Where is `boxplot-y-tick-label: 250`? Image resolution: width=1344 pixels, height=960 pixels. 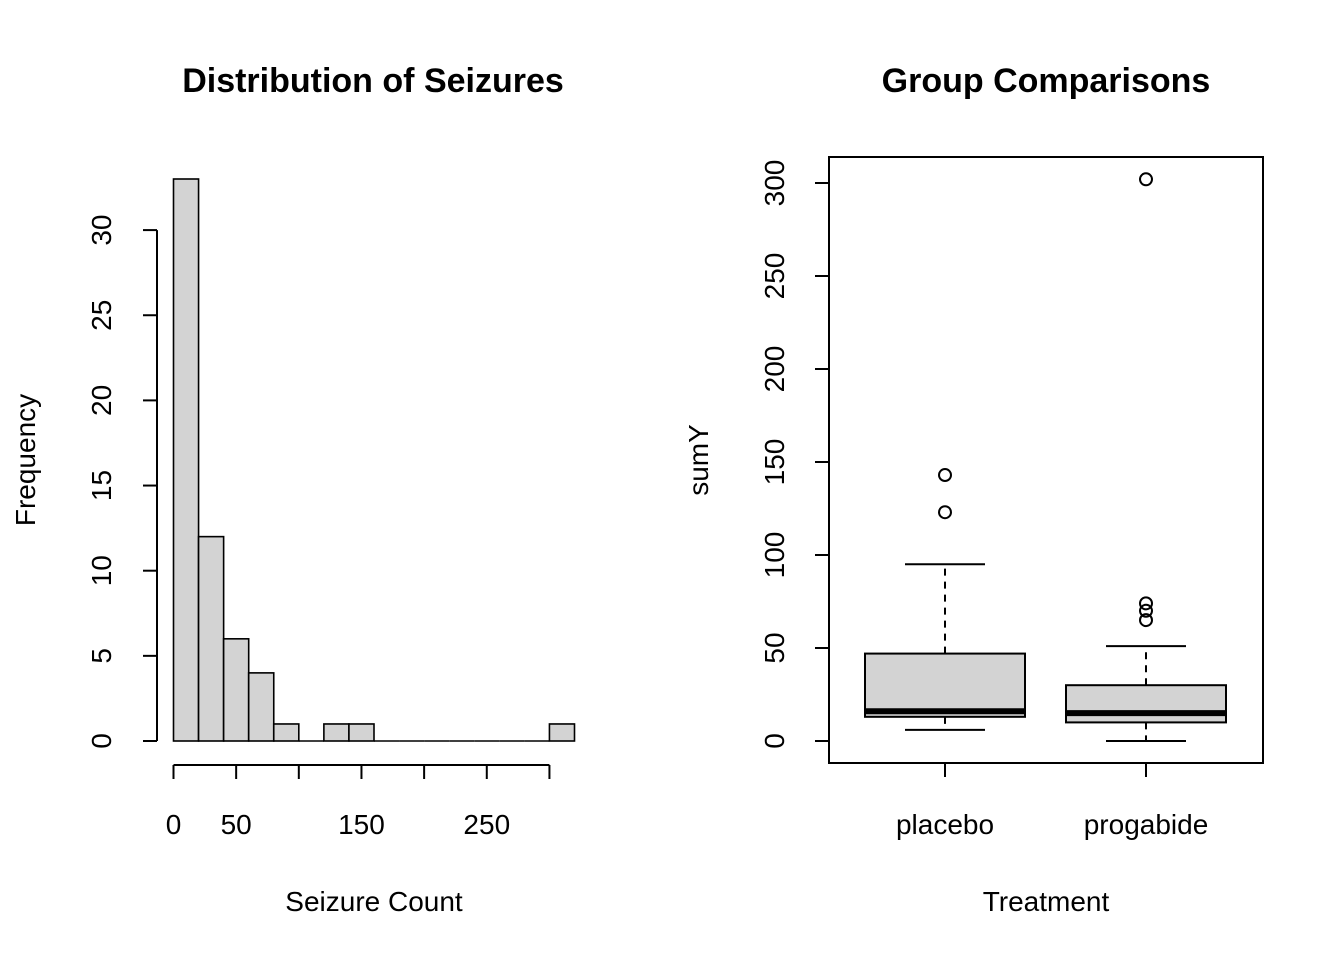
boxplot-y-tick-label: 250 is located at coordinates (774, 276).